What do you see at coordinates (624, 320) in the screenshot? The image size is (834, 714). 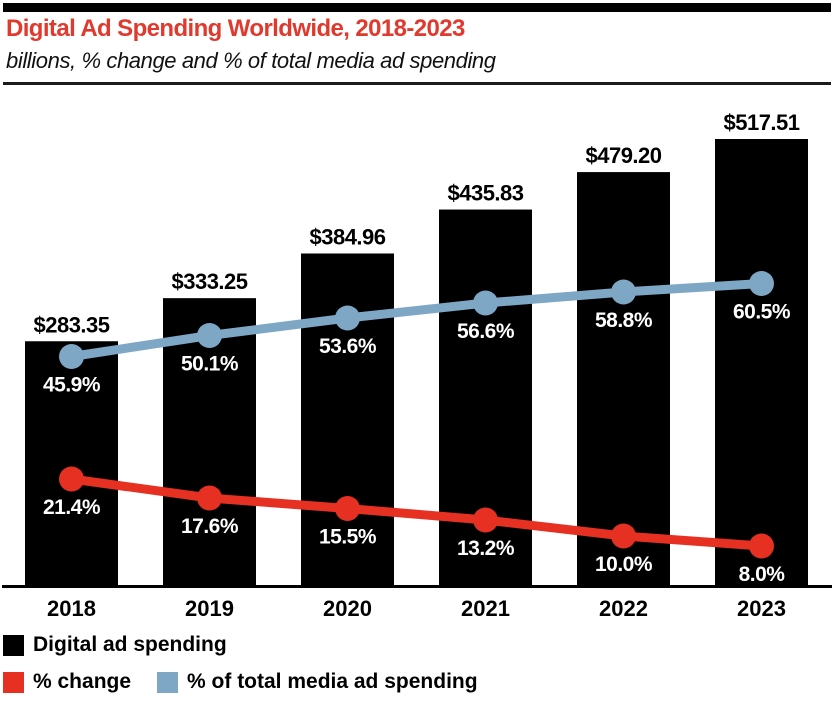 I see `share-value-label: 58.8%` at bounding box center [624, 320].